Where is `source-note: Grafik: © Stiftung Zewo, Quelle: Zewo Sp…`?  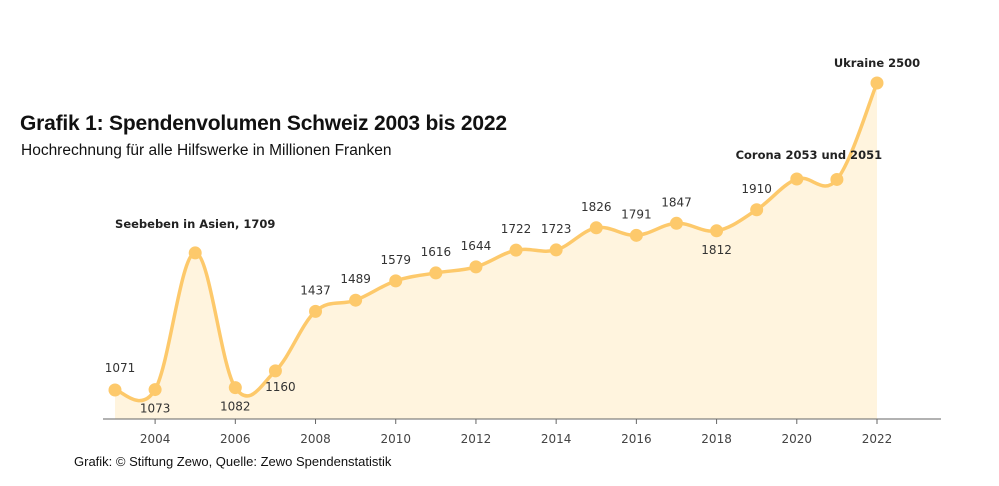 source-note: Grafik: © Stiftung Zewo, Quelle: Zewo Sp… is located at coordinates (233, 461).